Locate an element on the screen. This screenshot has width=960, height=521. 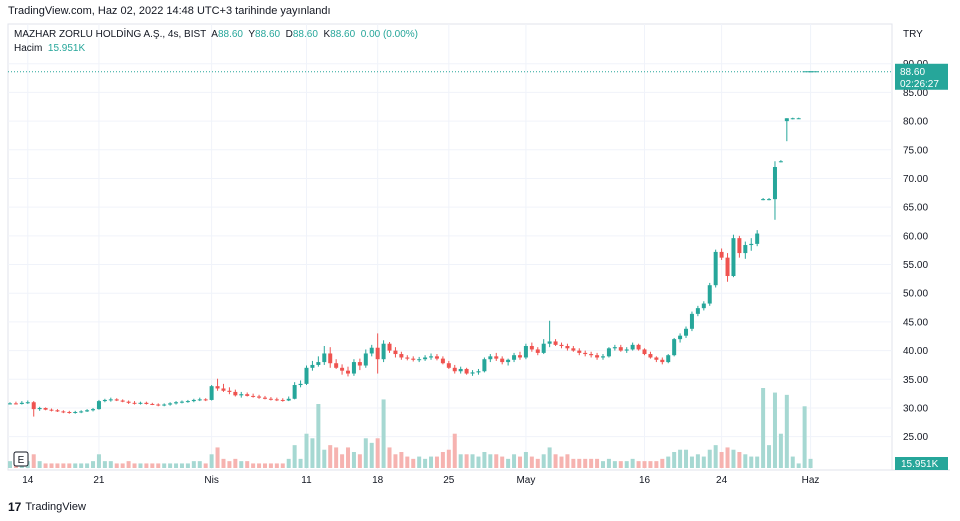
events-button: E is located at coordinates (21, 459).